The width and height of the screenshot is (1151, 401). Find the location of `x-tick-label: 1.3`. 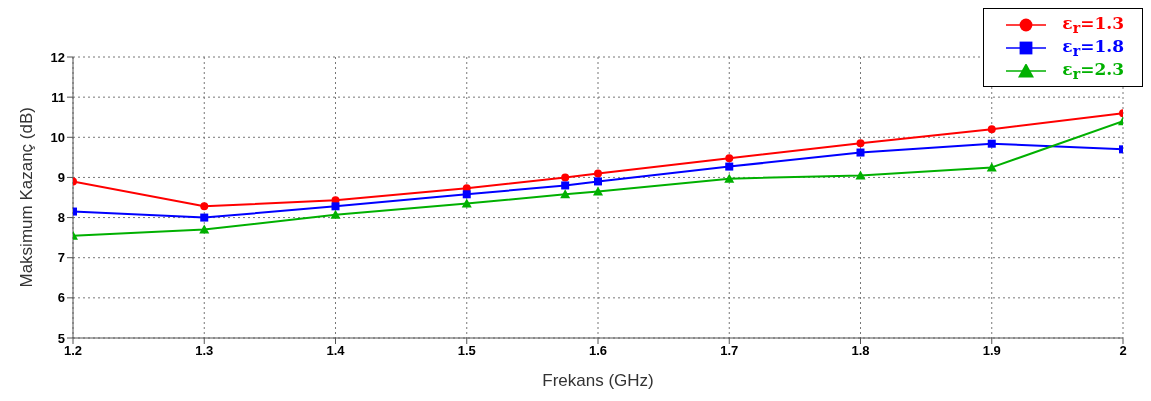

x-tick-label: 1.3 is located at coordinates (204, 351).